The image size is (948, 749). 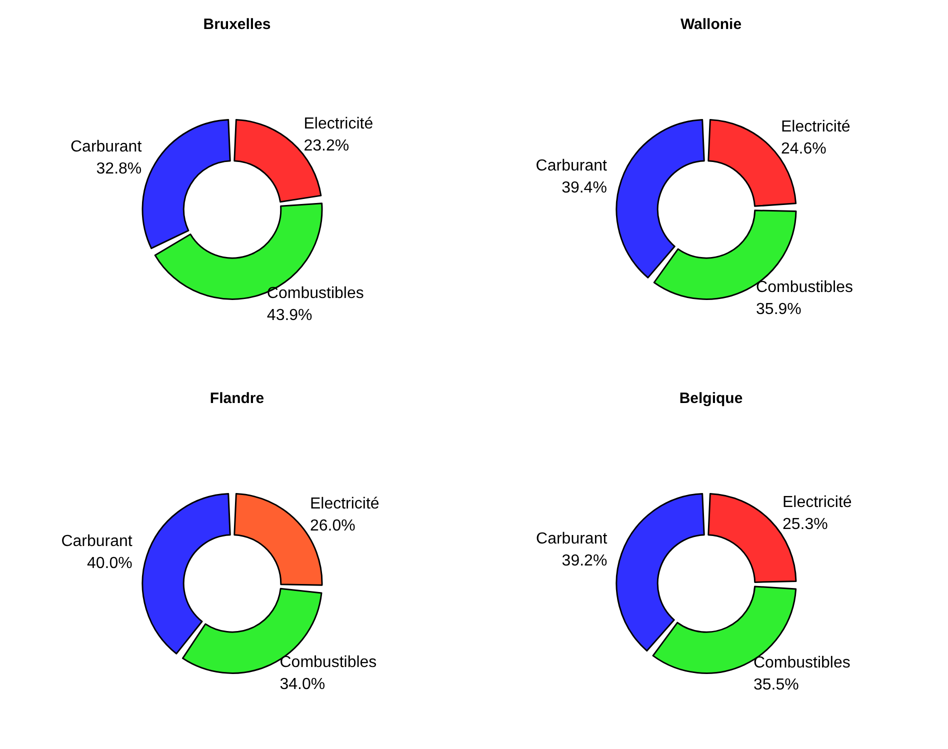 What do you see at coordinates (803, 149) in the screenshot?
I see `data-label: 24.6%` at bounding box center [803, 149].